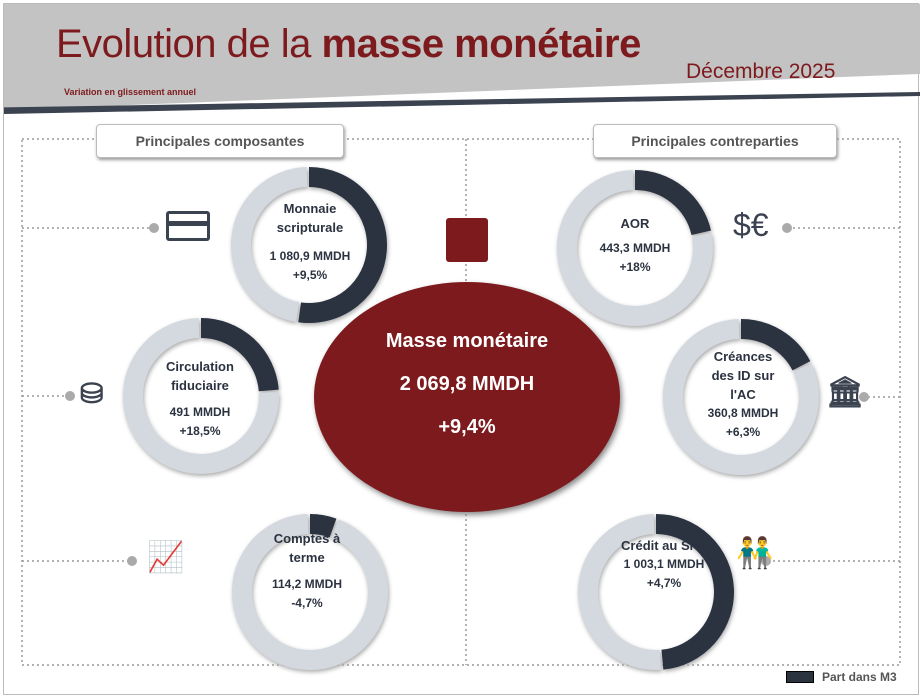 The image size is (924, 699). Describe the element at coordinates (761, 71) in the screenshot. I see `date: Décembre 2025` at that location.